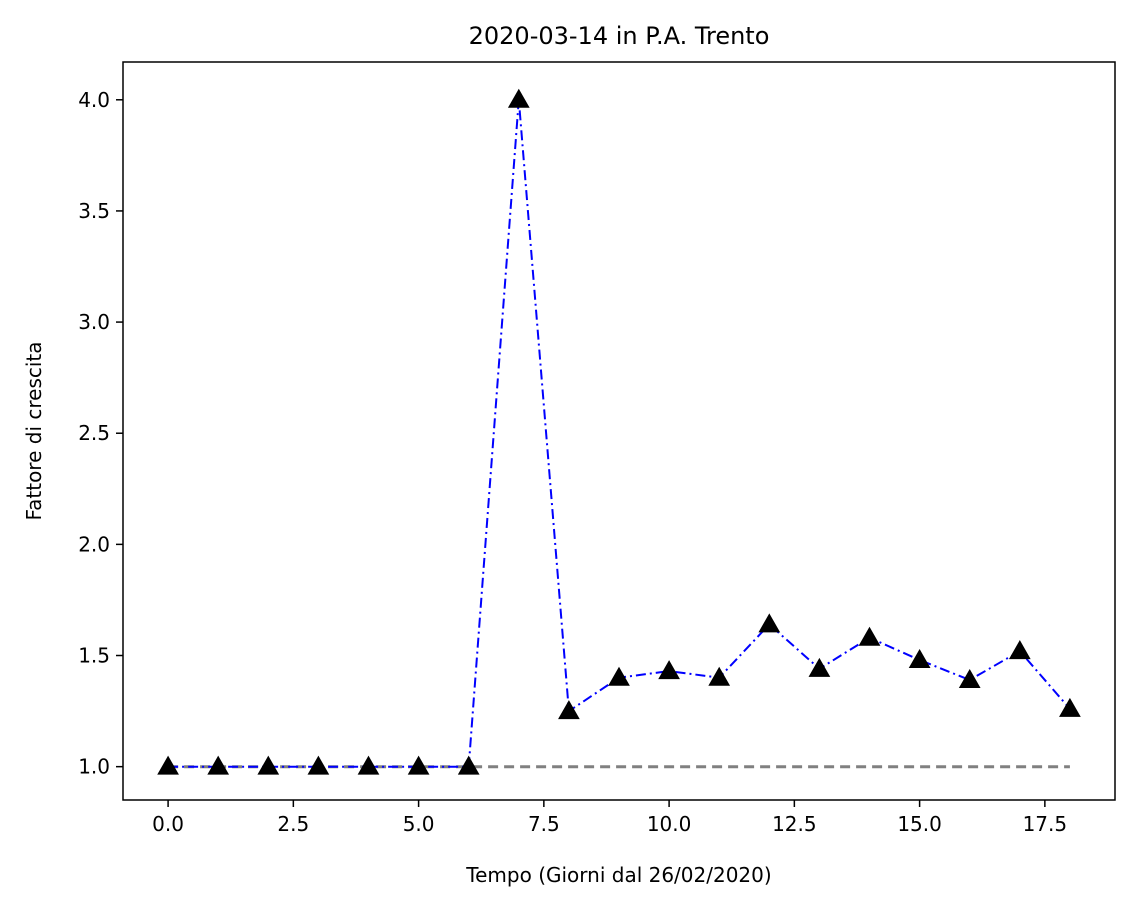  Describe the element at coordinates (94, 100) in the screenshot. I see `y-tick-label: 4.0` at that location.